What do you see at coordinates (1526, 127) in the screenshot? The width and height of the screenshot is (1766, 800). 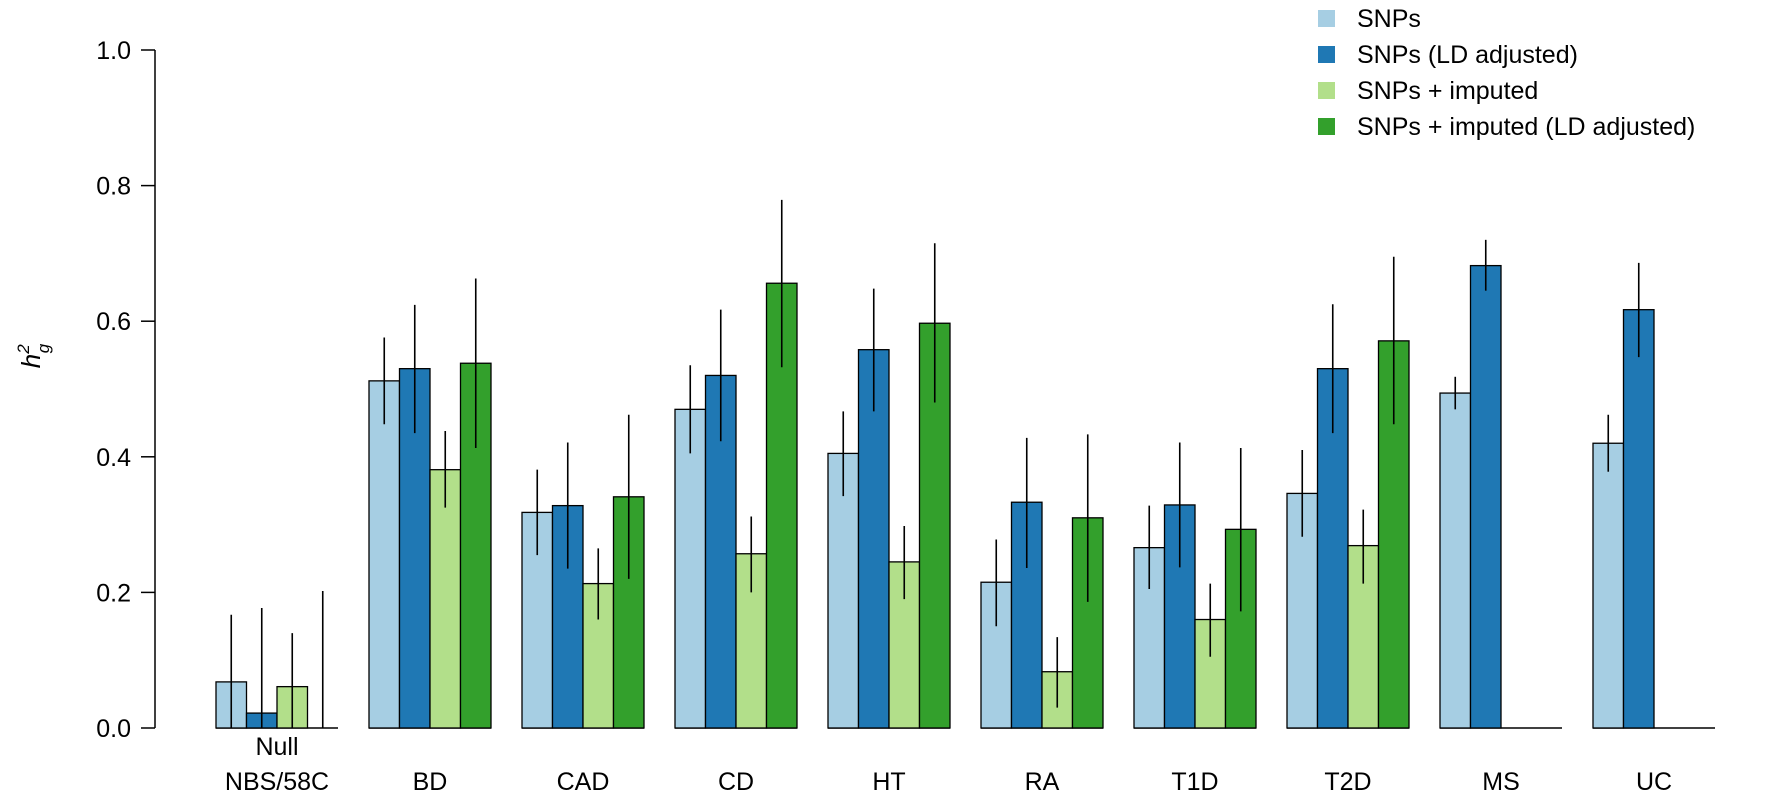 I see `legend-label: SNPs + imputed (LD adjusted)` at bounding box center [1526, 127].